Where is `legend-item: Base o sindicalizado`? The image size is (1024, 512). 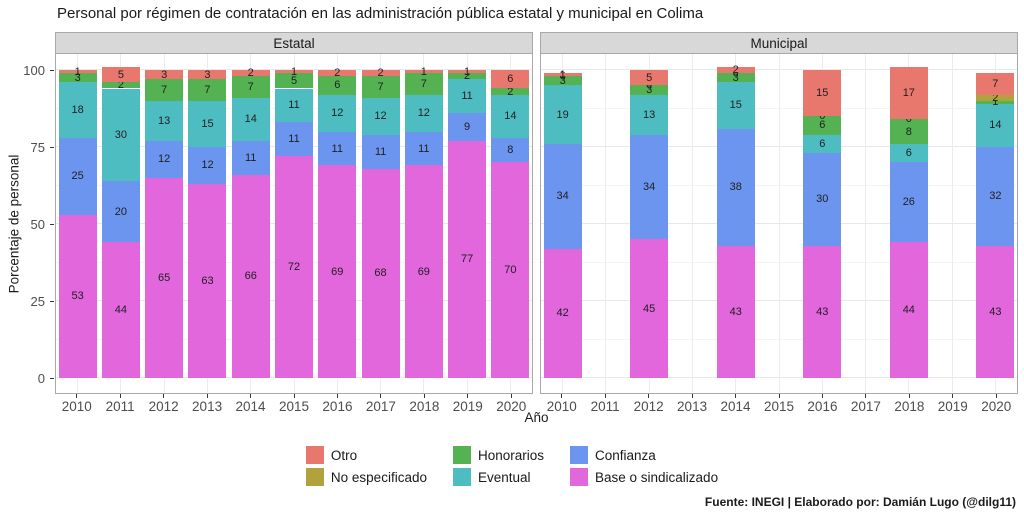 legend-item: Base o sindicalizado is located at coordinates (644, 477).